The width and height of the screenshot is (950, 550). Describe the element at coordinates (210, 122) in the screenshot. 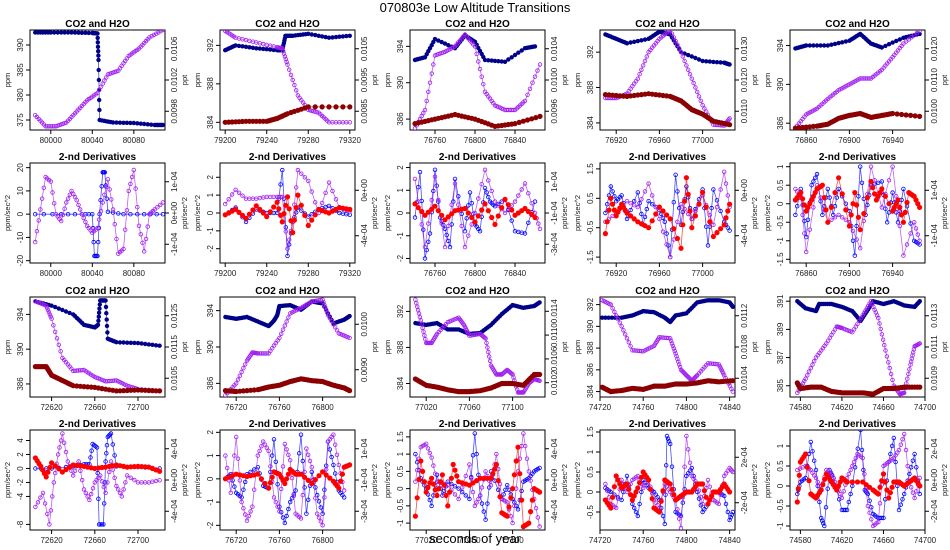

I see `y-tick-label: 384` at that location.